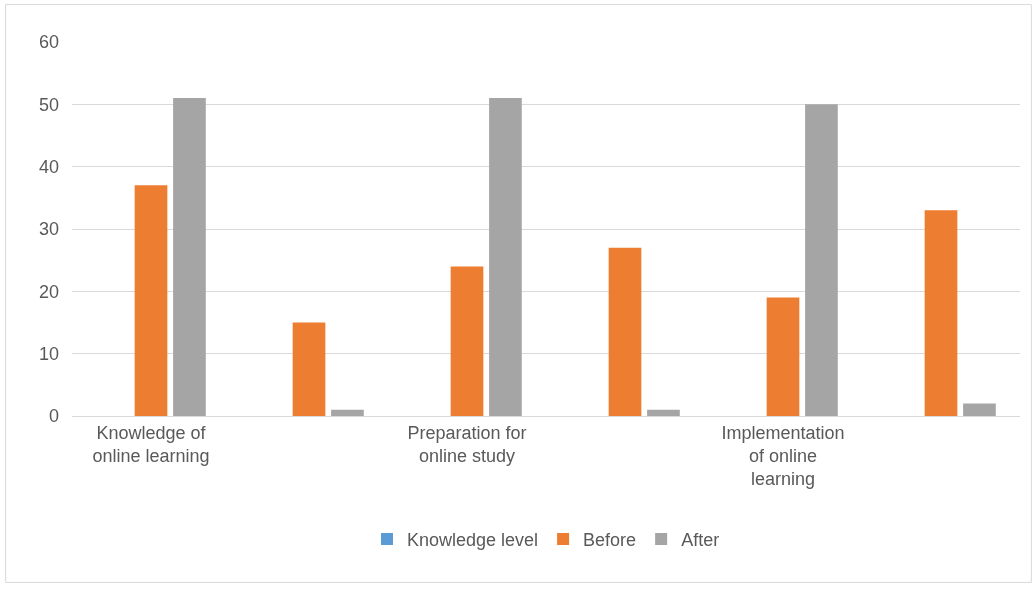  Describe the element at coordinates (151, 444) in the screenshot. I see `x-tick-label: Knowledge of online learning` at that location.